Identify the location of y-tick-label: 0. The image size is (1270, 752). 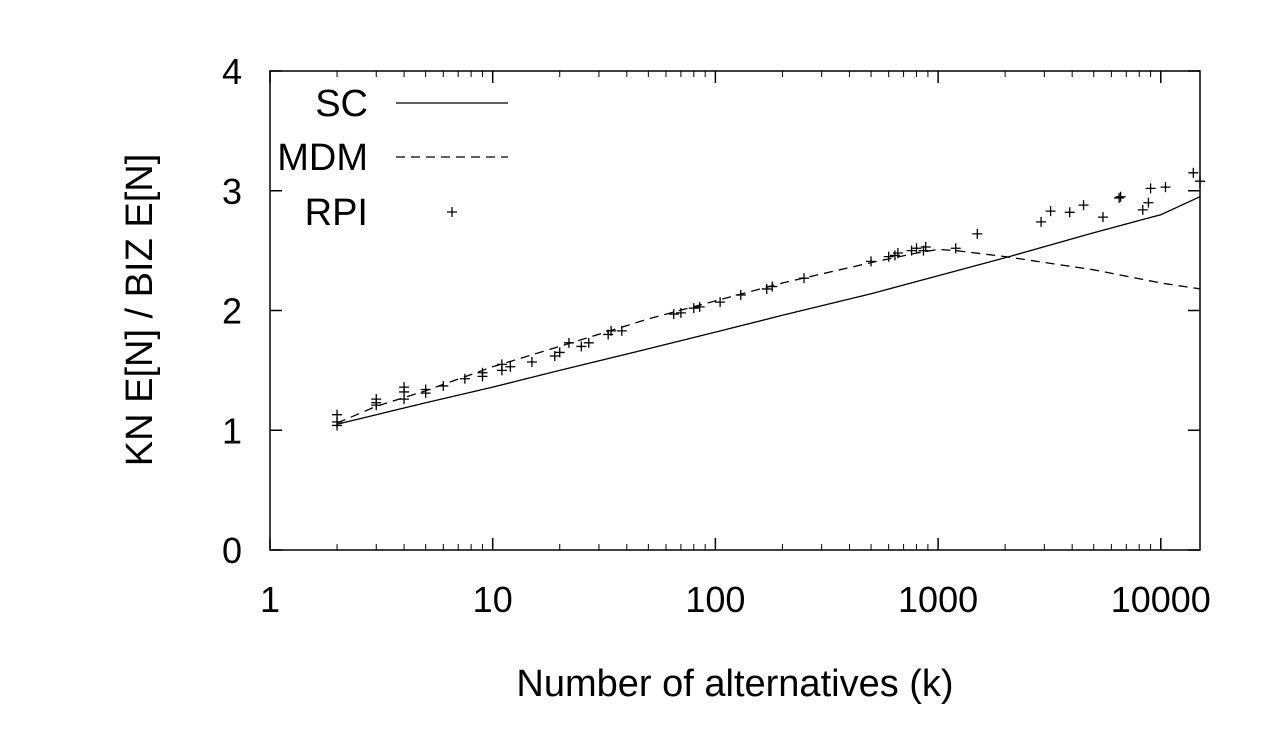
(232, 550).